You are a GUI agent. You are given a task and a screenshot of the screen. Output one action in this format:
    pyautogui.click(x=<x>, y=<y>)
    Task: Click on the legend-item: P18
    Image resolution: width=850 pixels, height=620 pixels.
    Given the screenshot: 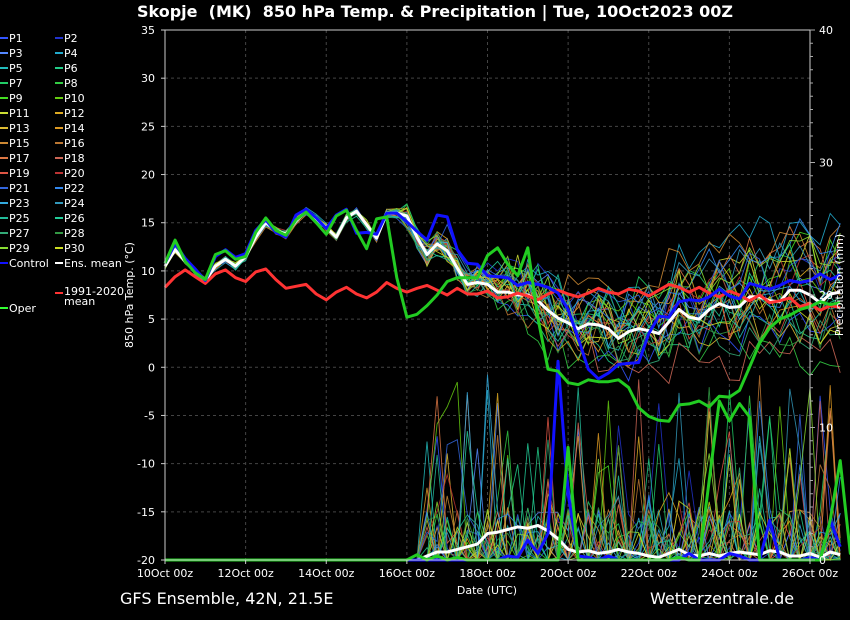 What is the action you would take?
    pyautogui.click(x=70, y=158)
    